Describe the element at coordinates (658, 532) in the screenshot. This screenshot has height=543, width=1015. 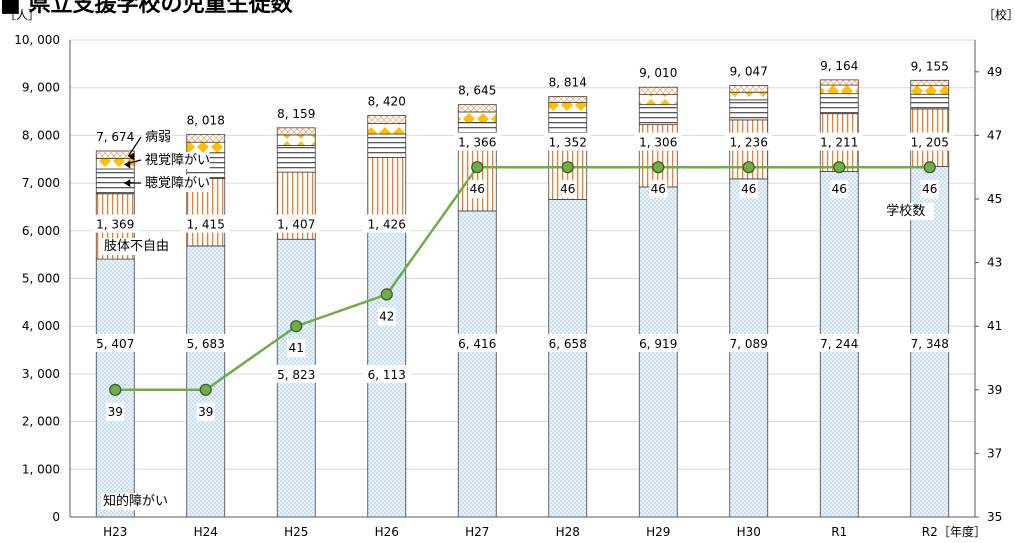
I see `x-tick-label: H29` at that location.